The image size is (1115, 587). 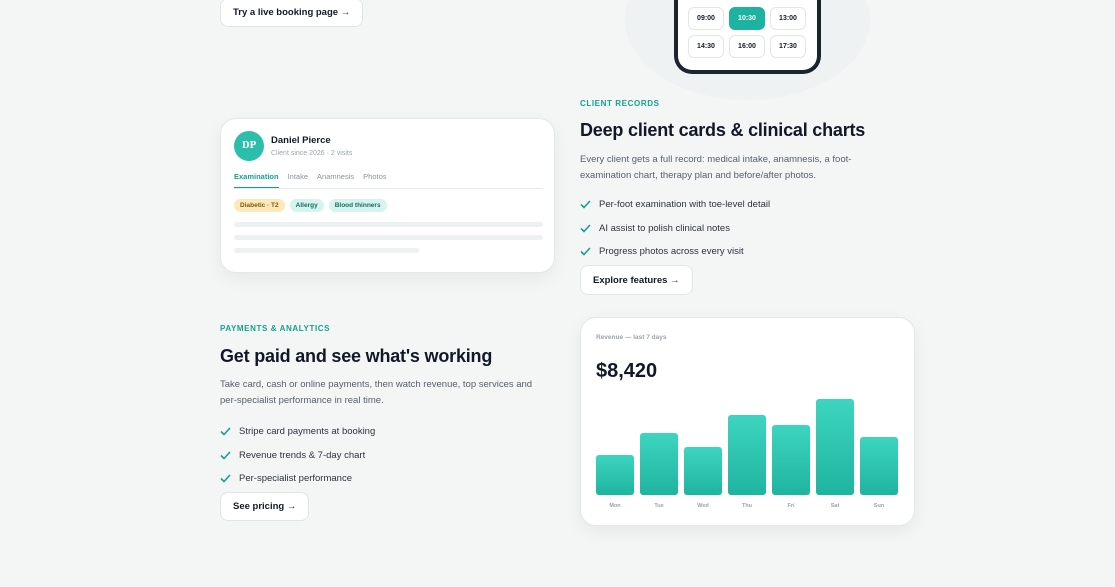 I want to click on revenue-label: Revenue — last 7 days, so click(x=631, y=337).